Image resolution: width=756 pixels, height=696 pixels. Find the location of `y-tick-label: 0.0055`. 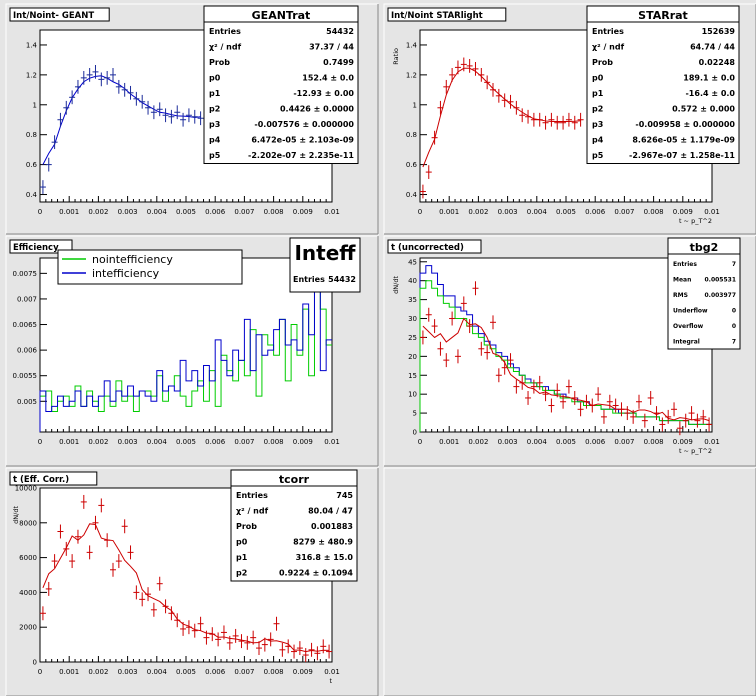

y-tick-label: 0.0055 is located at coordinates (25, 376).